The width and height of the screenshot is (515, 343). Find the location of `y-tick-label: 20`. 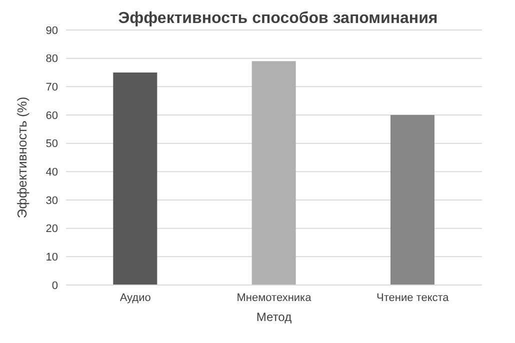

y-tick-label: 20 is located at coordinates (52, 229).